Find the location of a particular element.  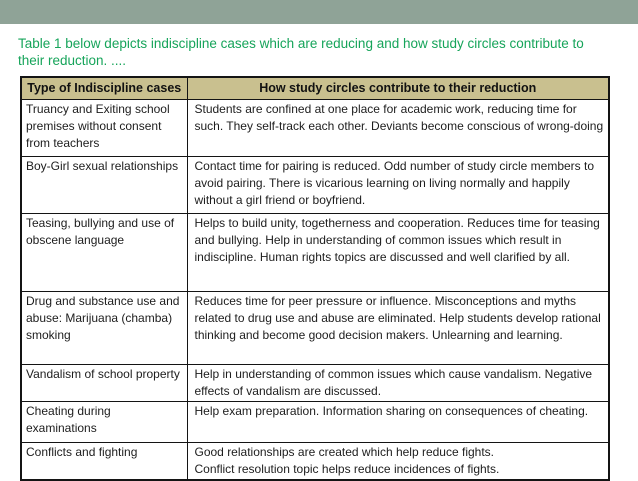

top-accent-bar is located at coordinates (319, 12).